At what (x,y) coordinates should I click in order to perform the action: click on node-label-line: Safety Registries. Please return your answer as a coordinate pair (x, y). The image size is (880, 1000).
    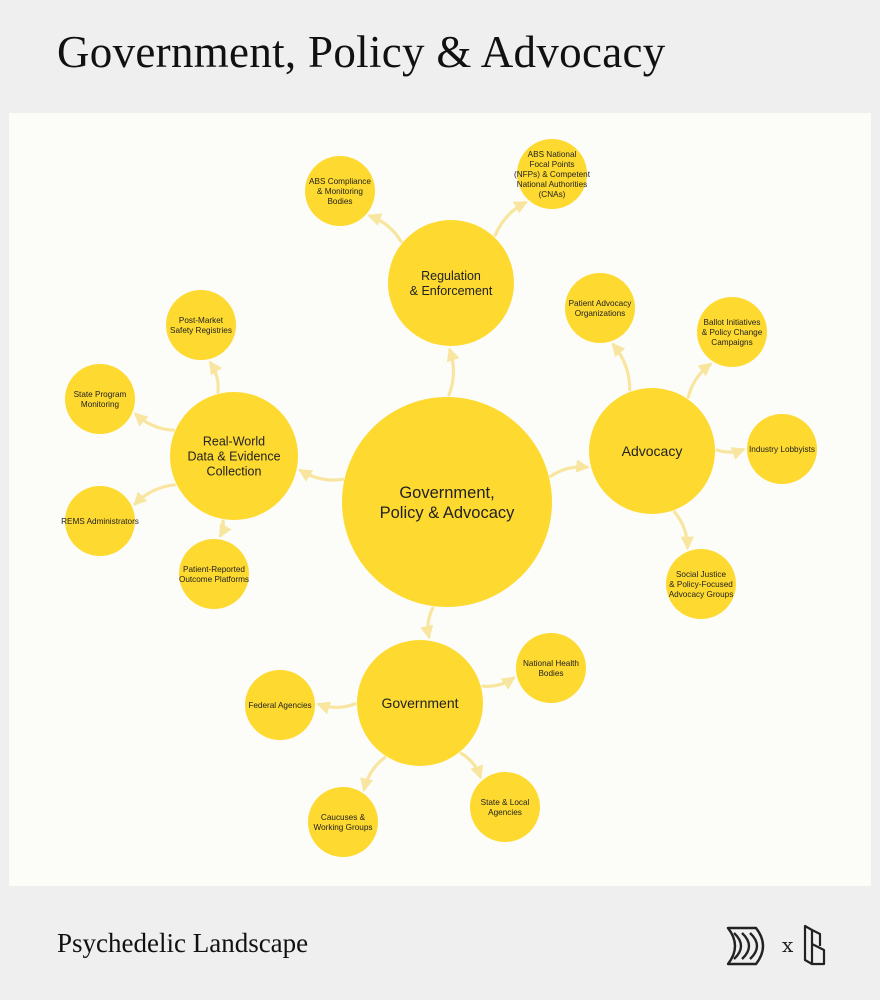
    Looking at the image, I should click on (201, 330).